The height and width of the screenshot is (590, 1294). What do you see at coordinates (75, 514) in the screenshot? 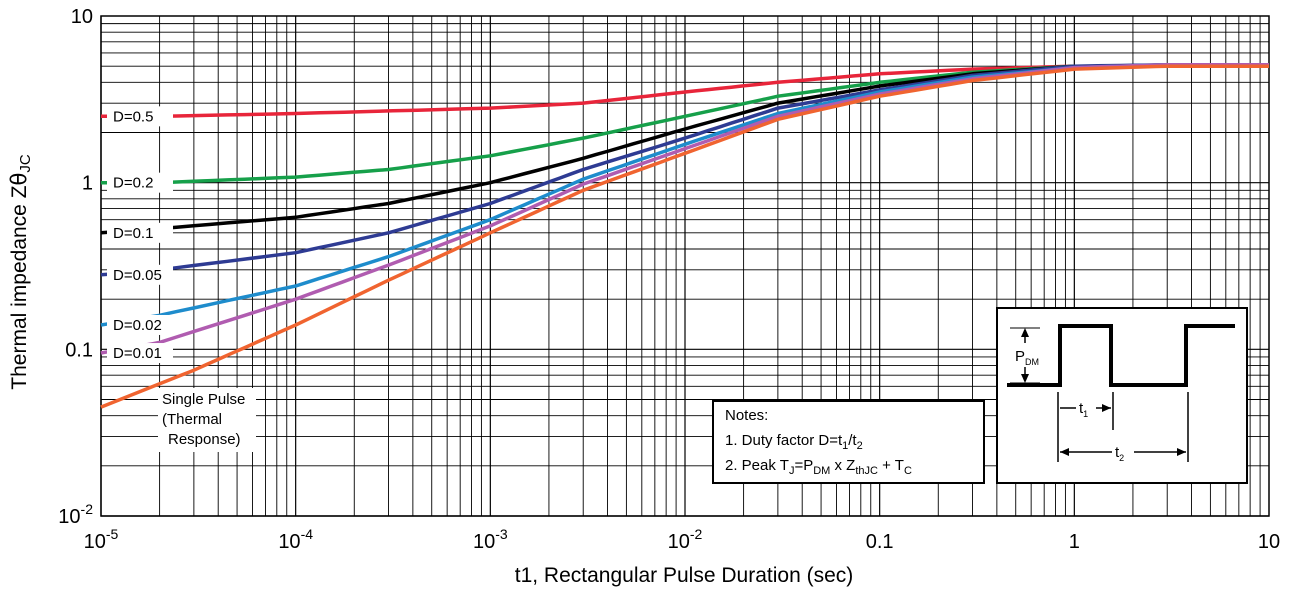
I see `y-tick-label: 10-2` at bounding box center [75, 514].